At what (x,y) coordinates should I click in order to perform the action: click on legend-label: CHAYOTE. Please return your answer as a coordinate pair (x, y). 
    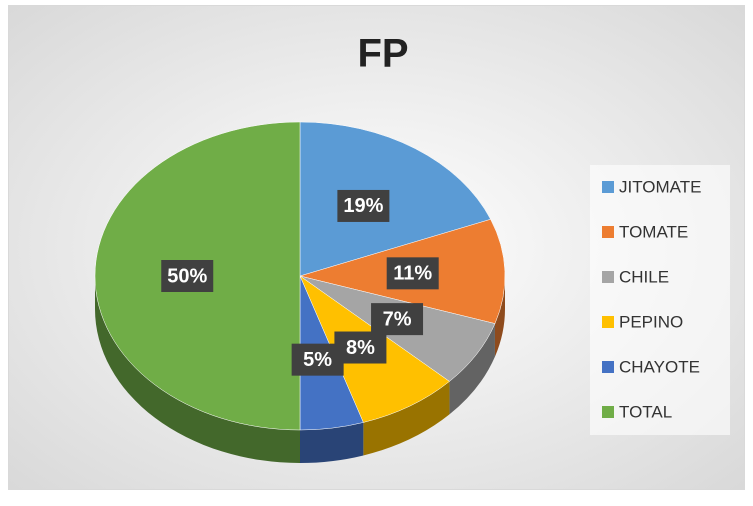
    Looking at the image, I should click on (659, 366).